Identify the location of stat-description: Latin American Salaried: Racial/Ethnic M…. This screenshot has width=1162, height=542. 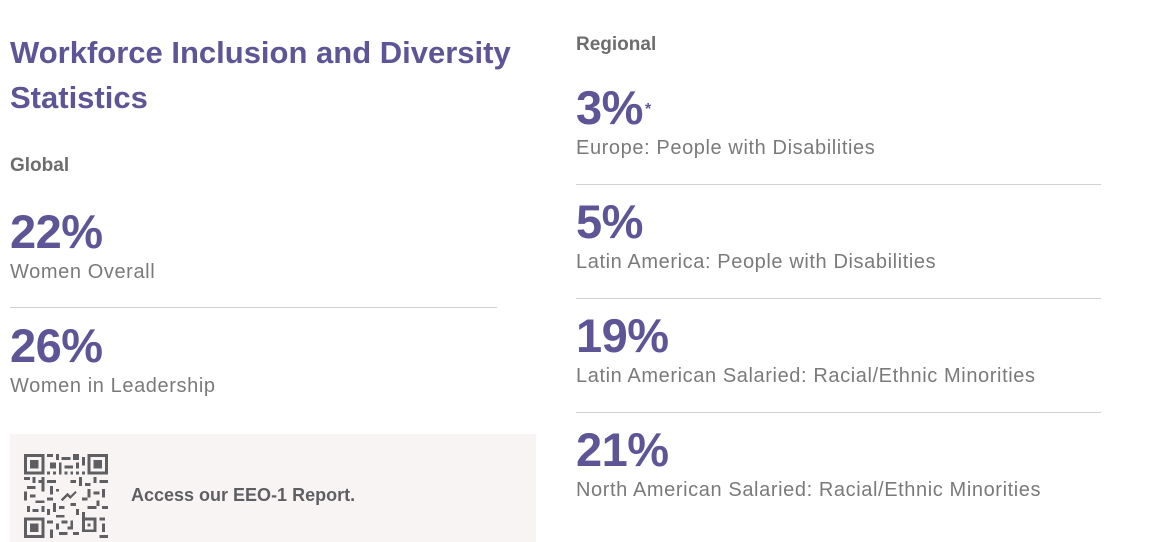
(806, 376).